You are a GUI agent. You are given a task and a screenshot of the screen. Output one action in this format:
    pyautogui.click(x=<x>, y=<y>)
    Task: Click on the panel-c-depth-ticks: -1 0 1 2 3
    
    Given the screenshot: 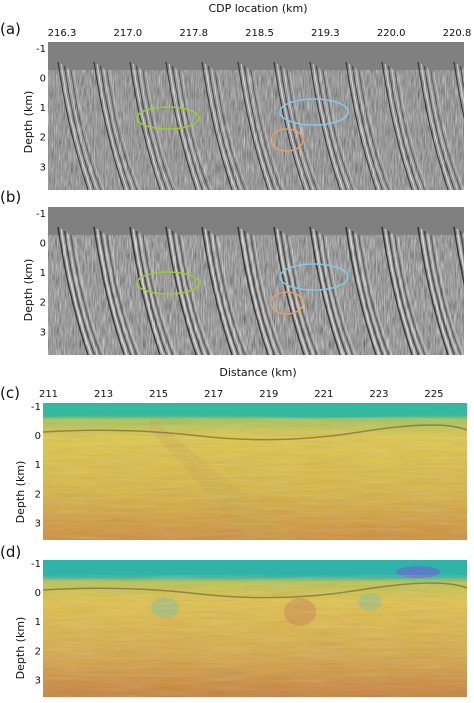 What is the action you would take?
    pyautogui.click(x=36, y=466)
    